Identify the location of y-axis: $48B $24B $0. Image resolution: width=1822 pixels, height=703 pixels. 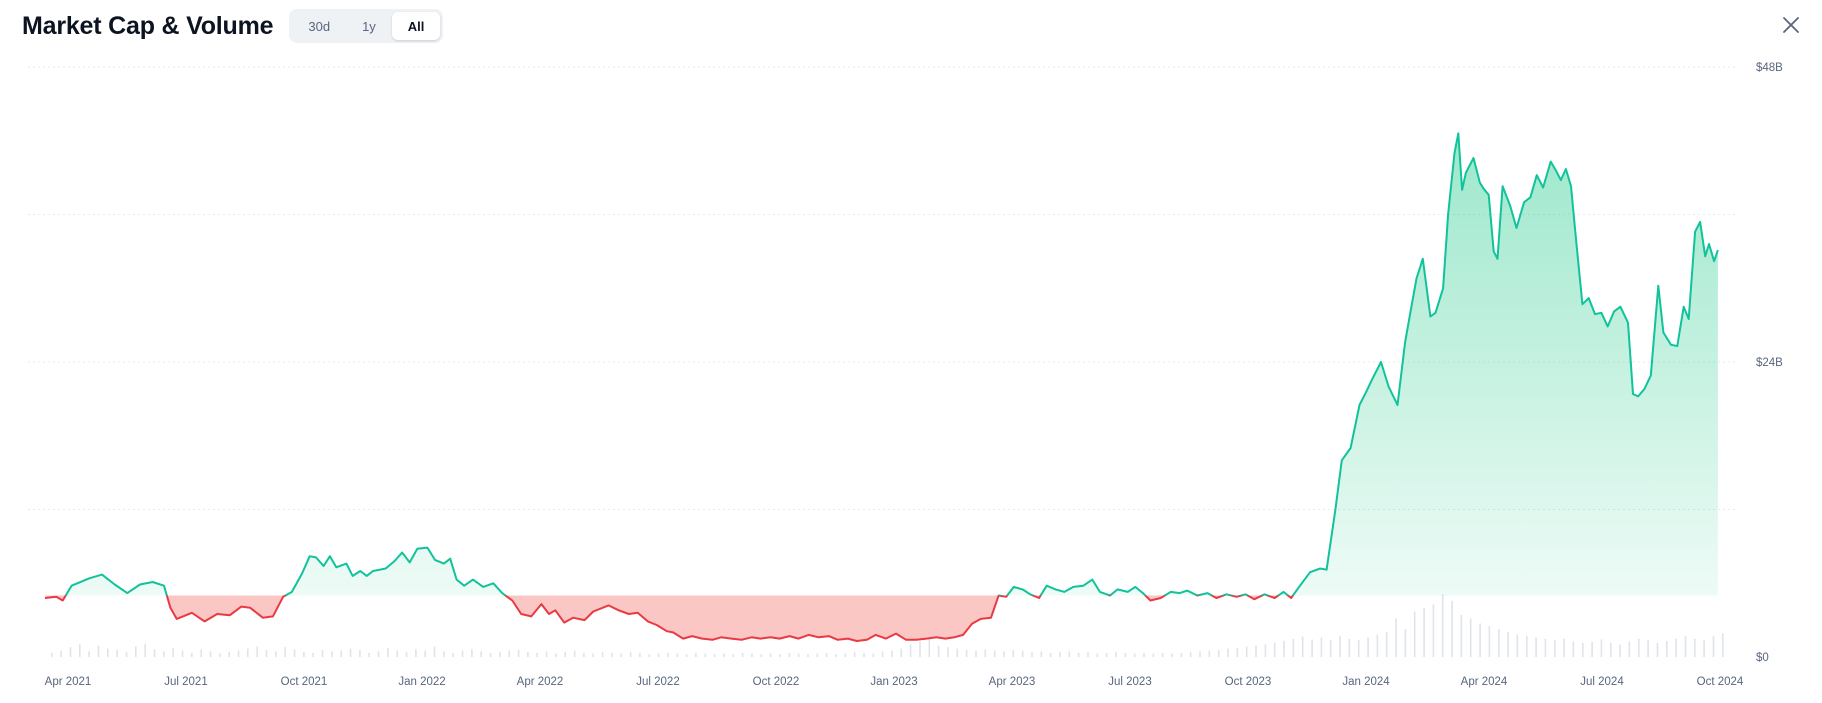
(1769, 363).